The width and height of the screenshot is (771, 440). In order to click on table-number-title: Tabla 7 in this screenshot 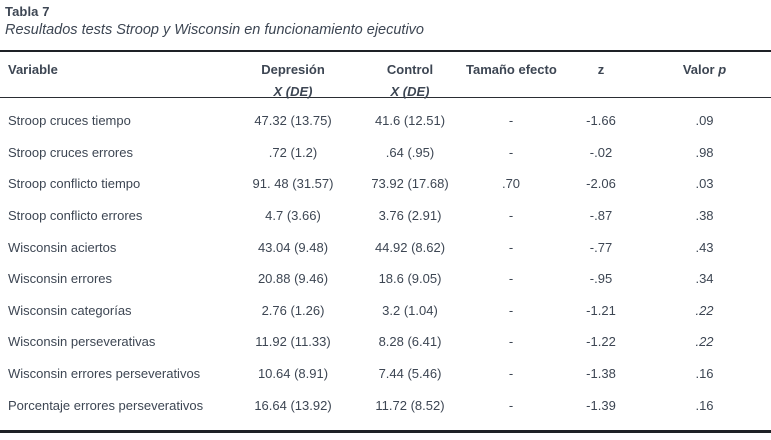, I will do `click(27, 11)`.